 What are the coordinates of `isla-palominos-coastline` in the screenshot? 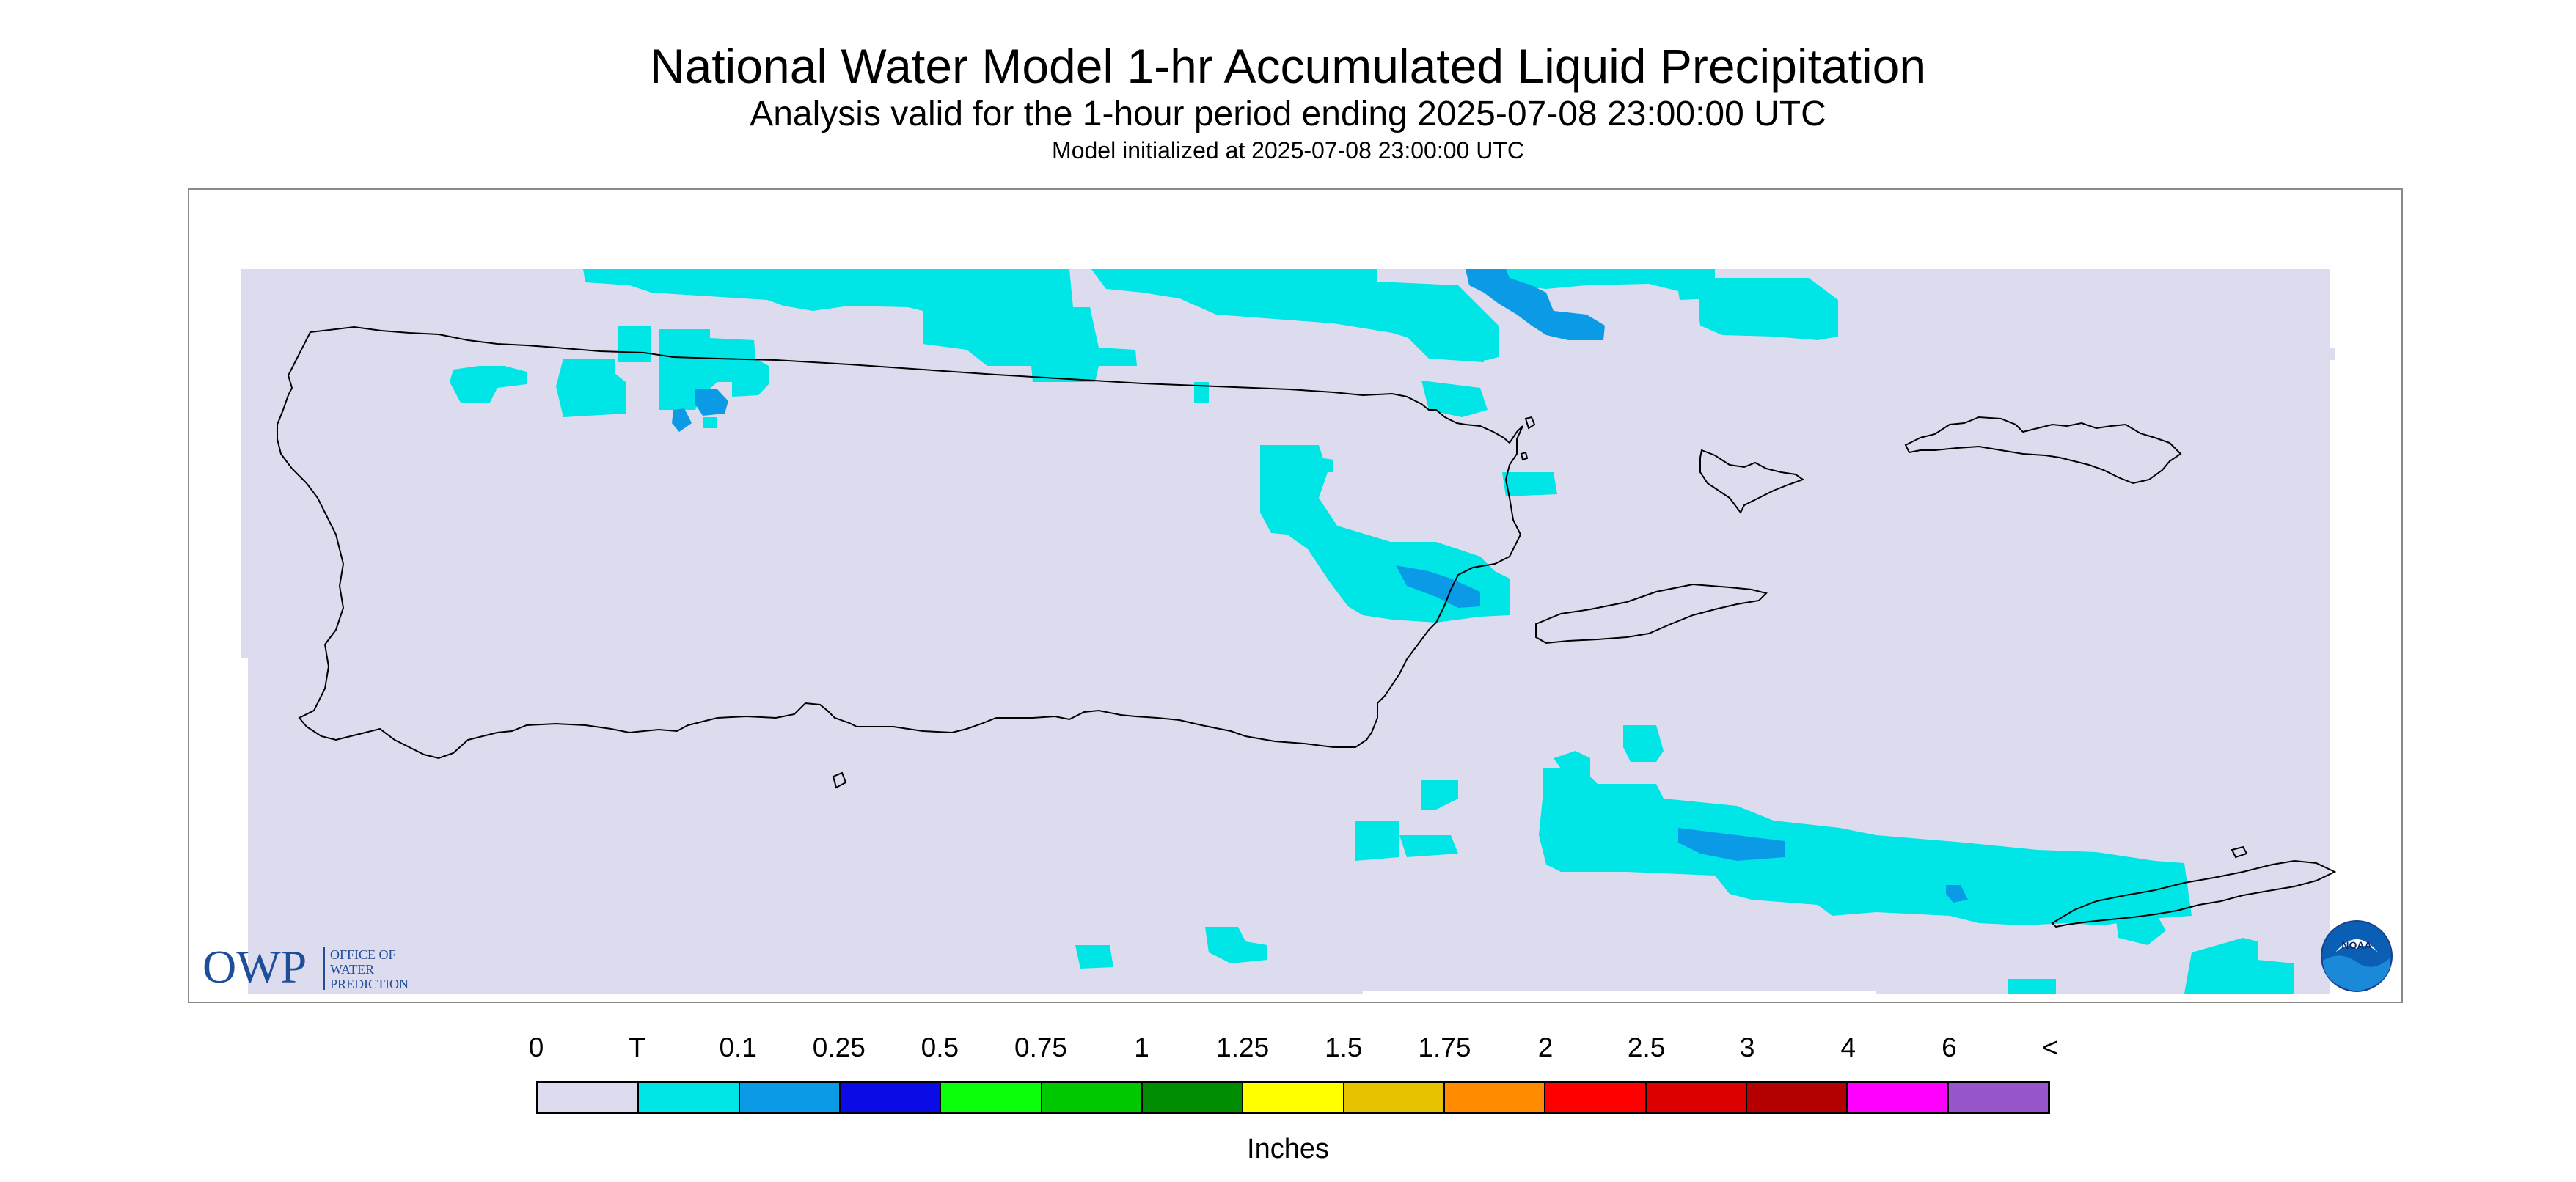 It's located at (1530, 423).